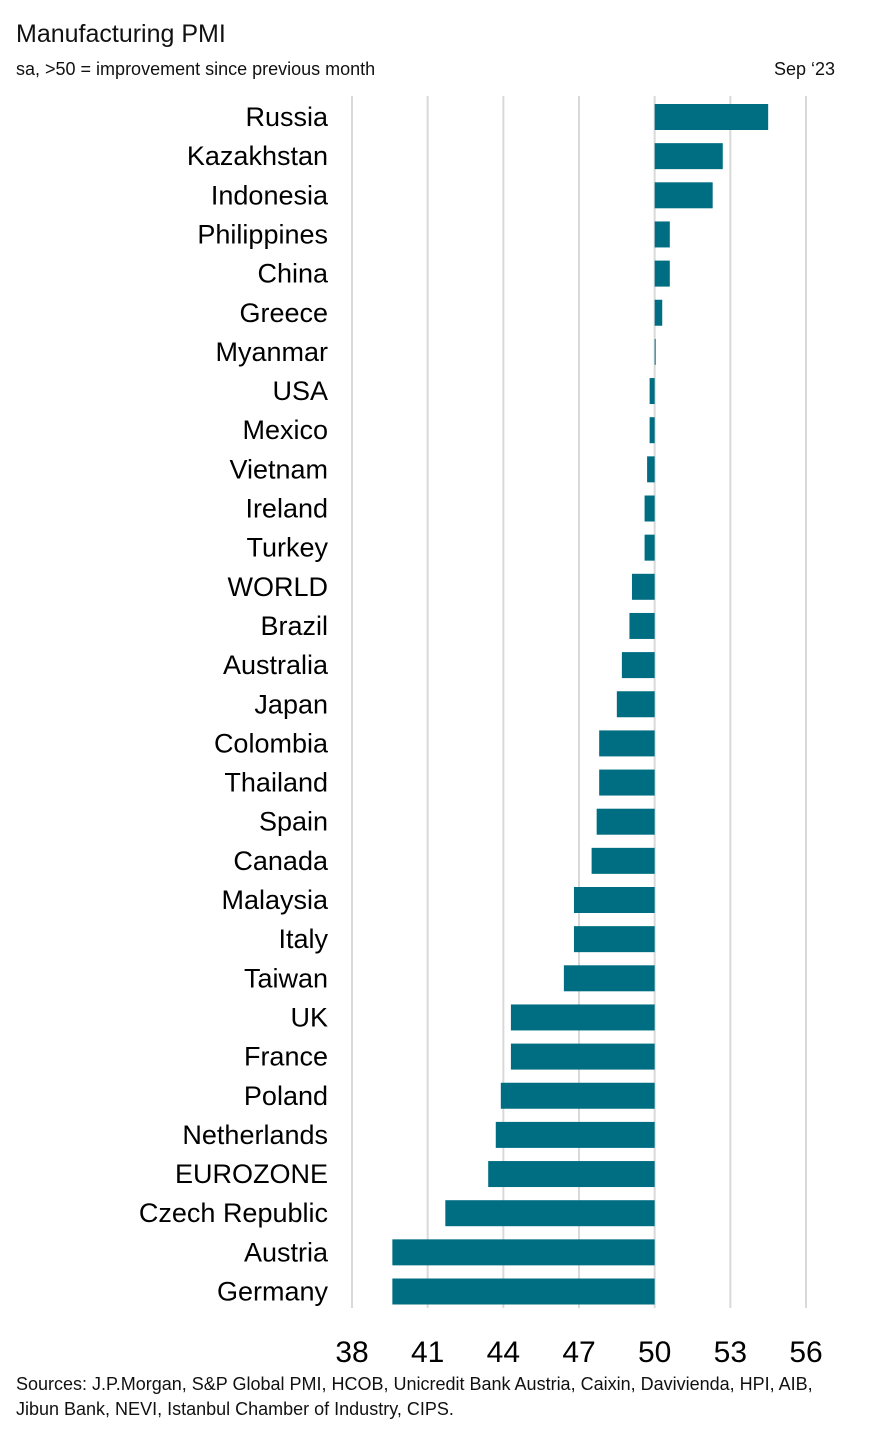  What do you see at coordinates (286, 1057) in the screenshot?
I see `category-label: France` at bounding box center [286, 1057].